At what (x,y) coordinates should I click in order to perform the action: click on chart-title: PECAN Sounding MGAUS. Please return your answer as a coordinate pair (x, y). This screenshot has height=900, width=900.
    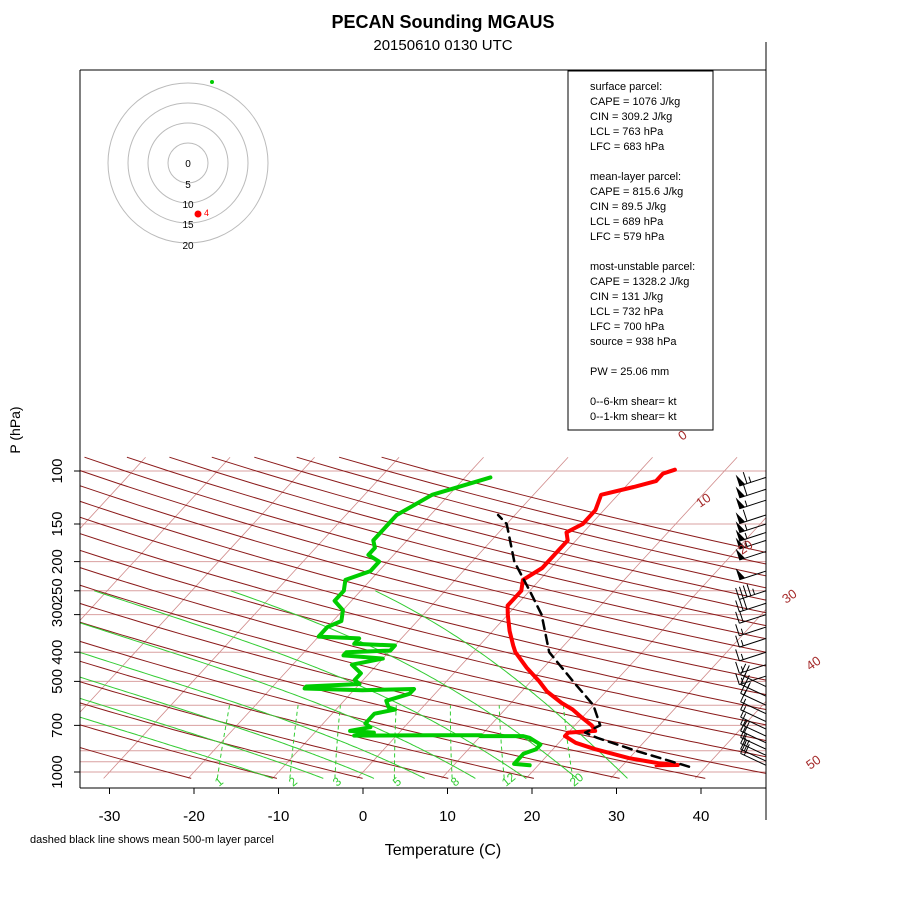
    Looking at the image, I should click on (443, 22).